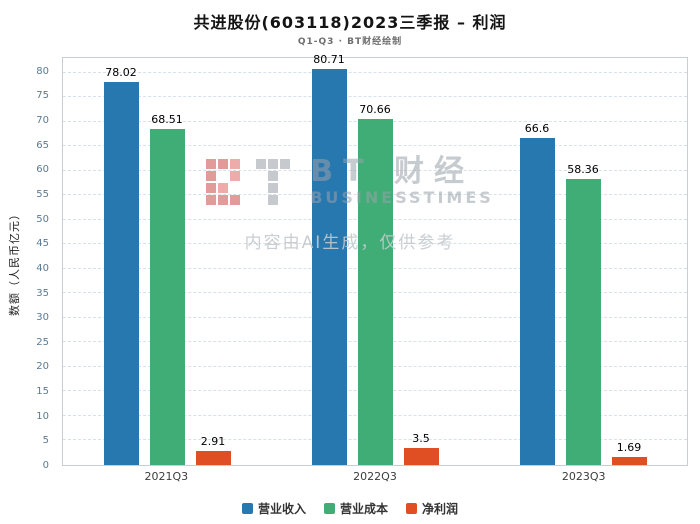 The image size is (700, 524). Describe the element at coordinates (629, 261) in the screenshot. I see `bar-slot: 1.69` at that location.